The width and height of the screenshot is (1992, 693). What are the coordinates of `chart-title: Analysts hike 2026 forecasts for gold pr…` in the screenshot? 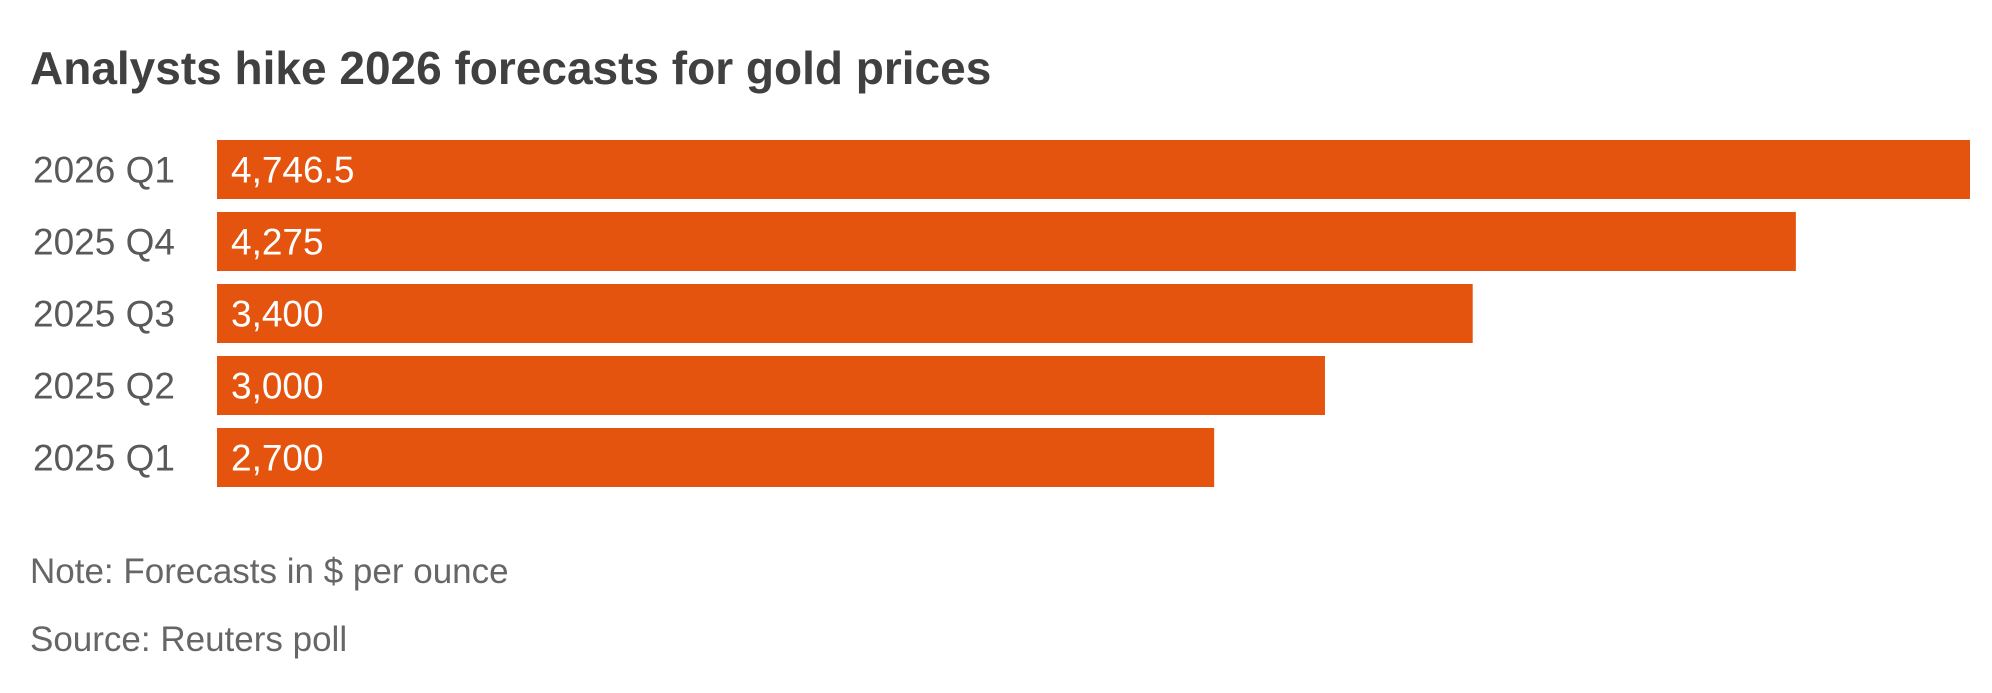 It's located at (511, 68).